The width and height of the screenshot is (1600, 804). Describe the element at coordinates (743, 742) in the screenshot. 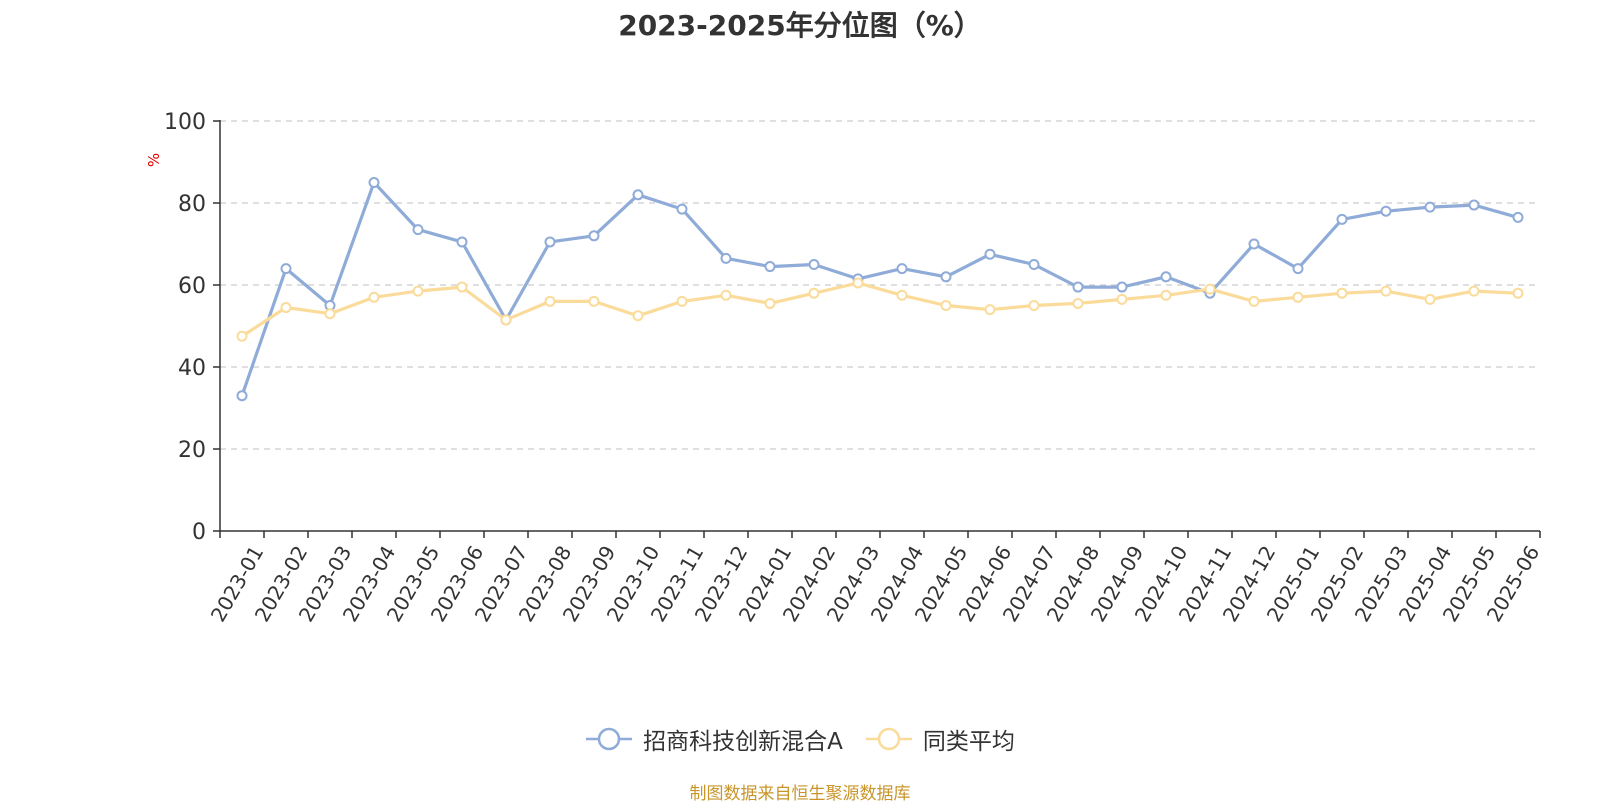

I see `legend-label: 招商科技创新混合A` at that location.